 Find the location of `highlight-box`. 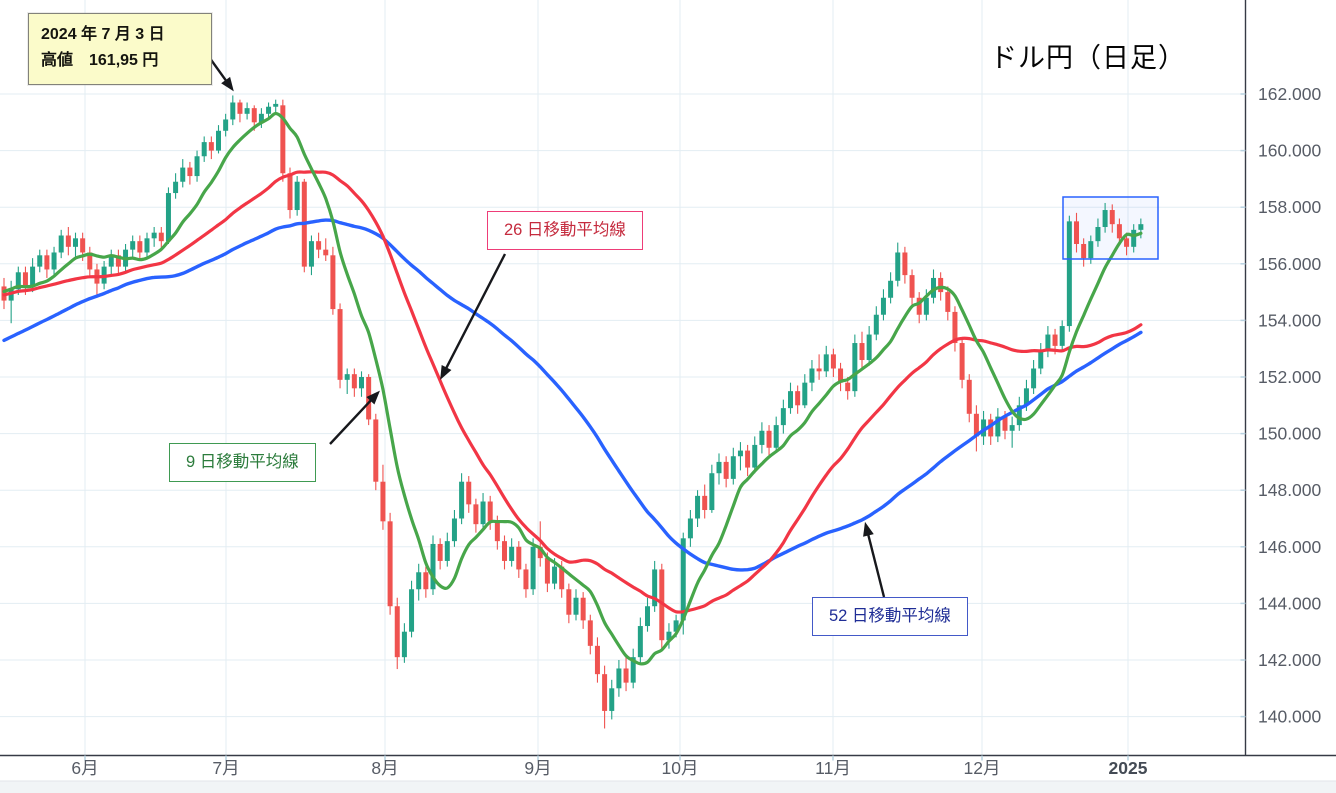

highlight-box is located at coordinates (1110, 228).